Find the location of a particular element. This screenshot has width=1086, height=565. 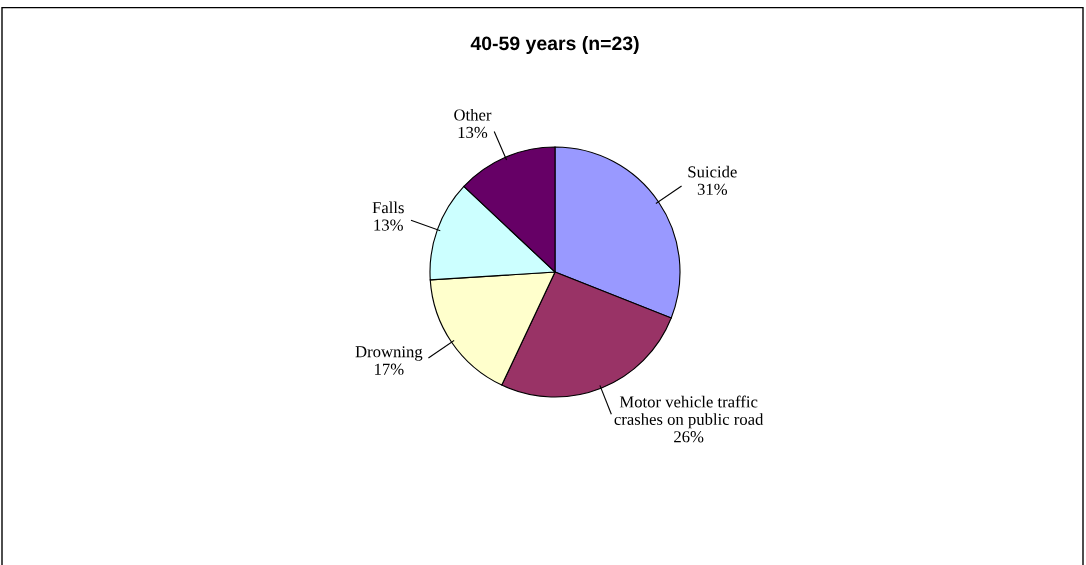

chart-title: 40-59 years (n=23) is located at coordinates (554, 45).